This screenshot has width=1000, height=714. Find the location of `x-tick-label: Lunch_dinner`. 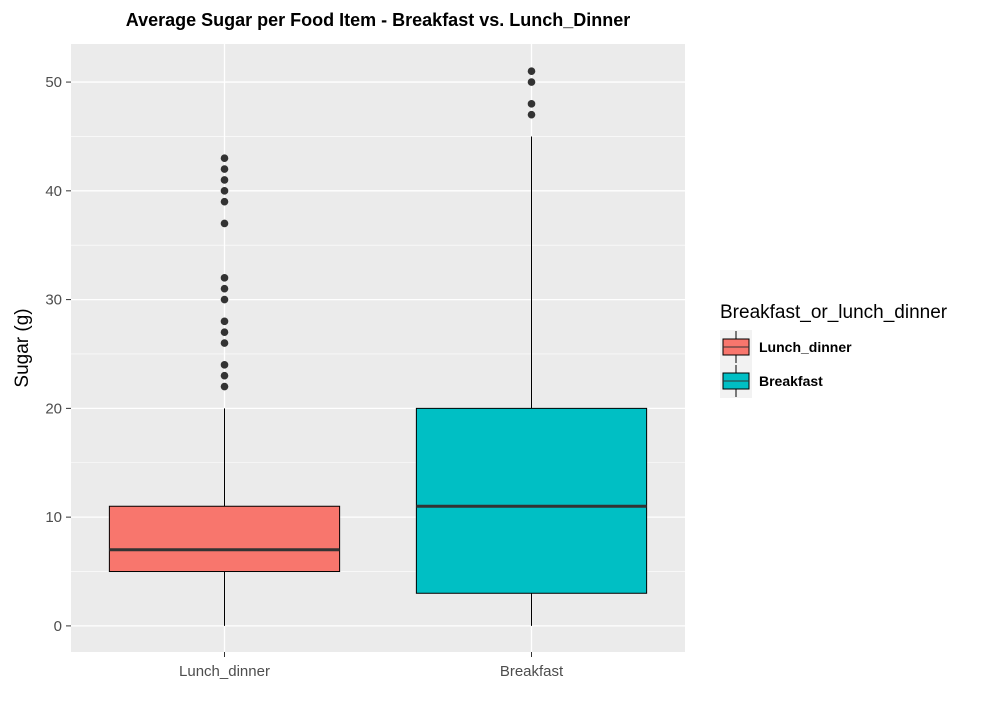

x-tick-label: Lunch_dinner is located at coordinates (224, 671).